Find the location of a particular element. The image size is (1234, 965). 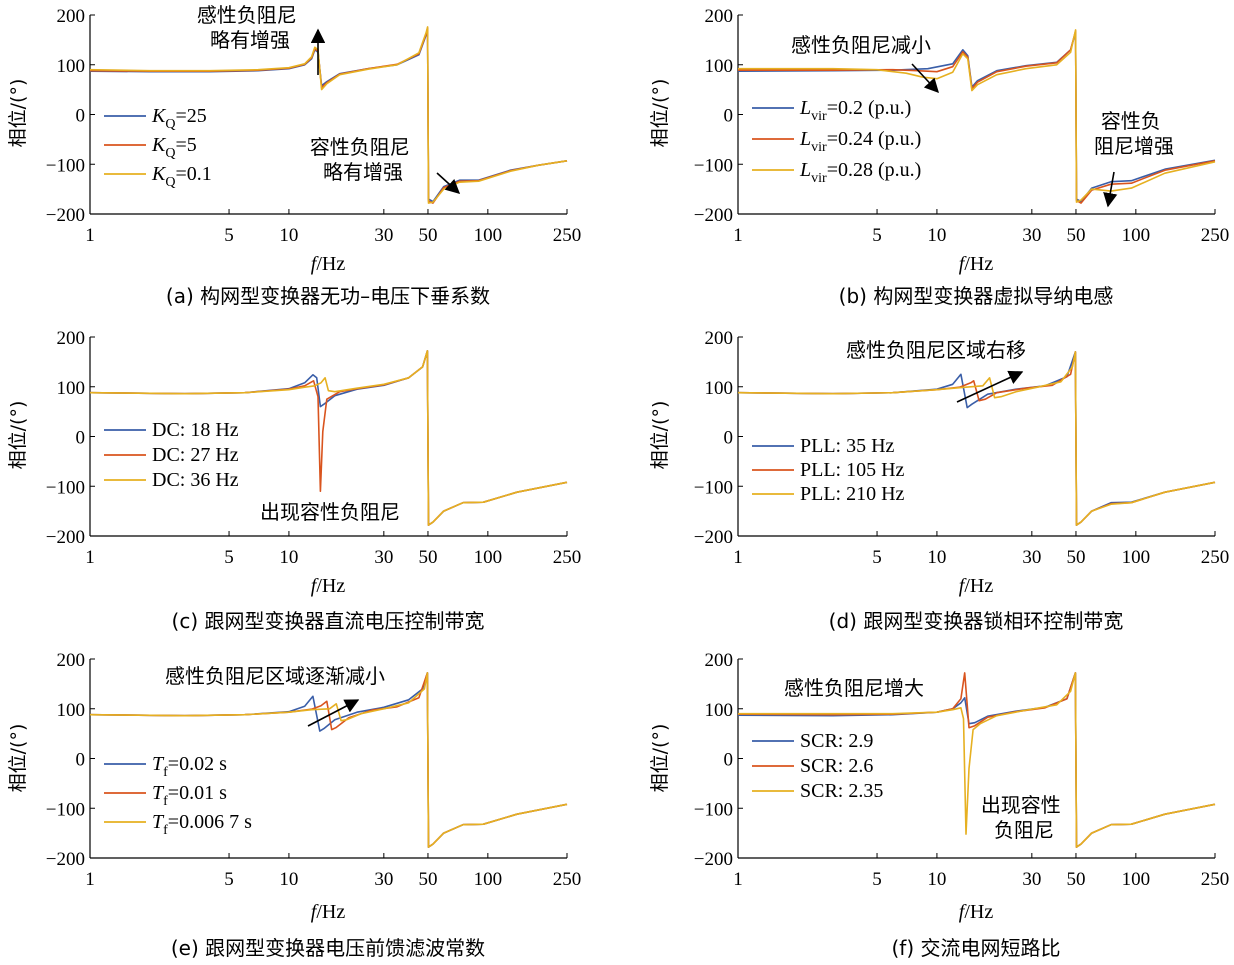

y-tick-label-e: 200 is located at coordinates (71, 660).